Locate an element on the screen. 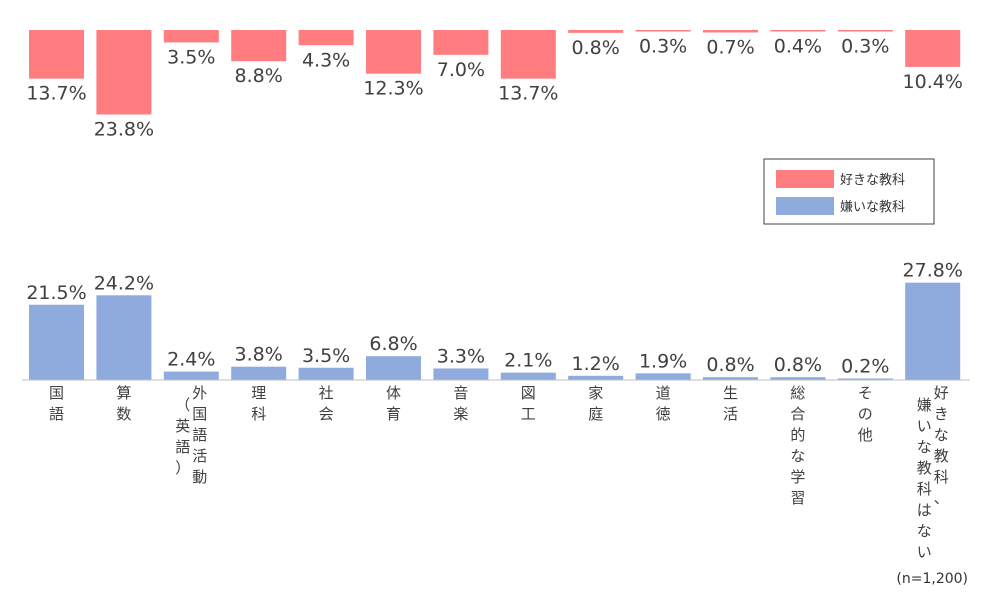  disliked-value-label: 1.2% is located at coordinates (596, 364).